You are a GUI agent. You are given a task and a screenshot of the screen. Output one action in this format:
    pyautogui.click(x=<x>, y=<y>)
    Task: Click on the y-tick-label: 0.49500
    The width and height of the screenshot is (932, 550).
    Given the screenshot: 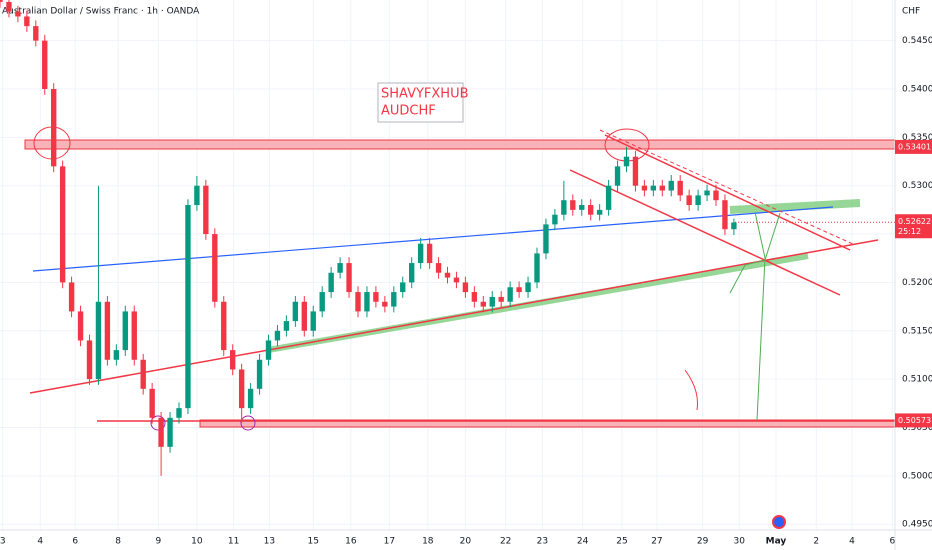 What is the action you would take?
    pyautogui.click(x=917, y=525)
    